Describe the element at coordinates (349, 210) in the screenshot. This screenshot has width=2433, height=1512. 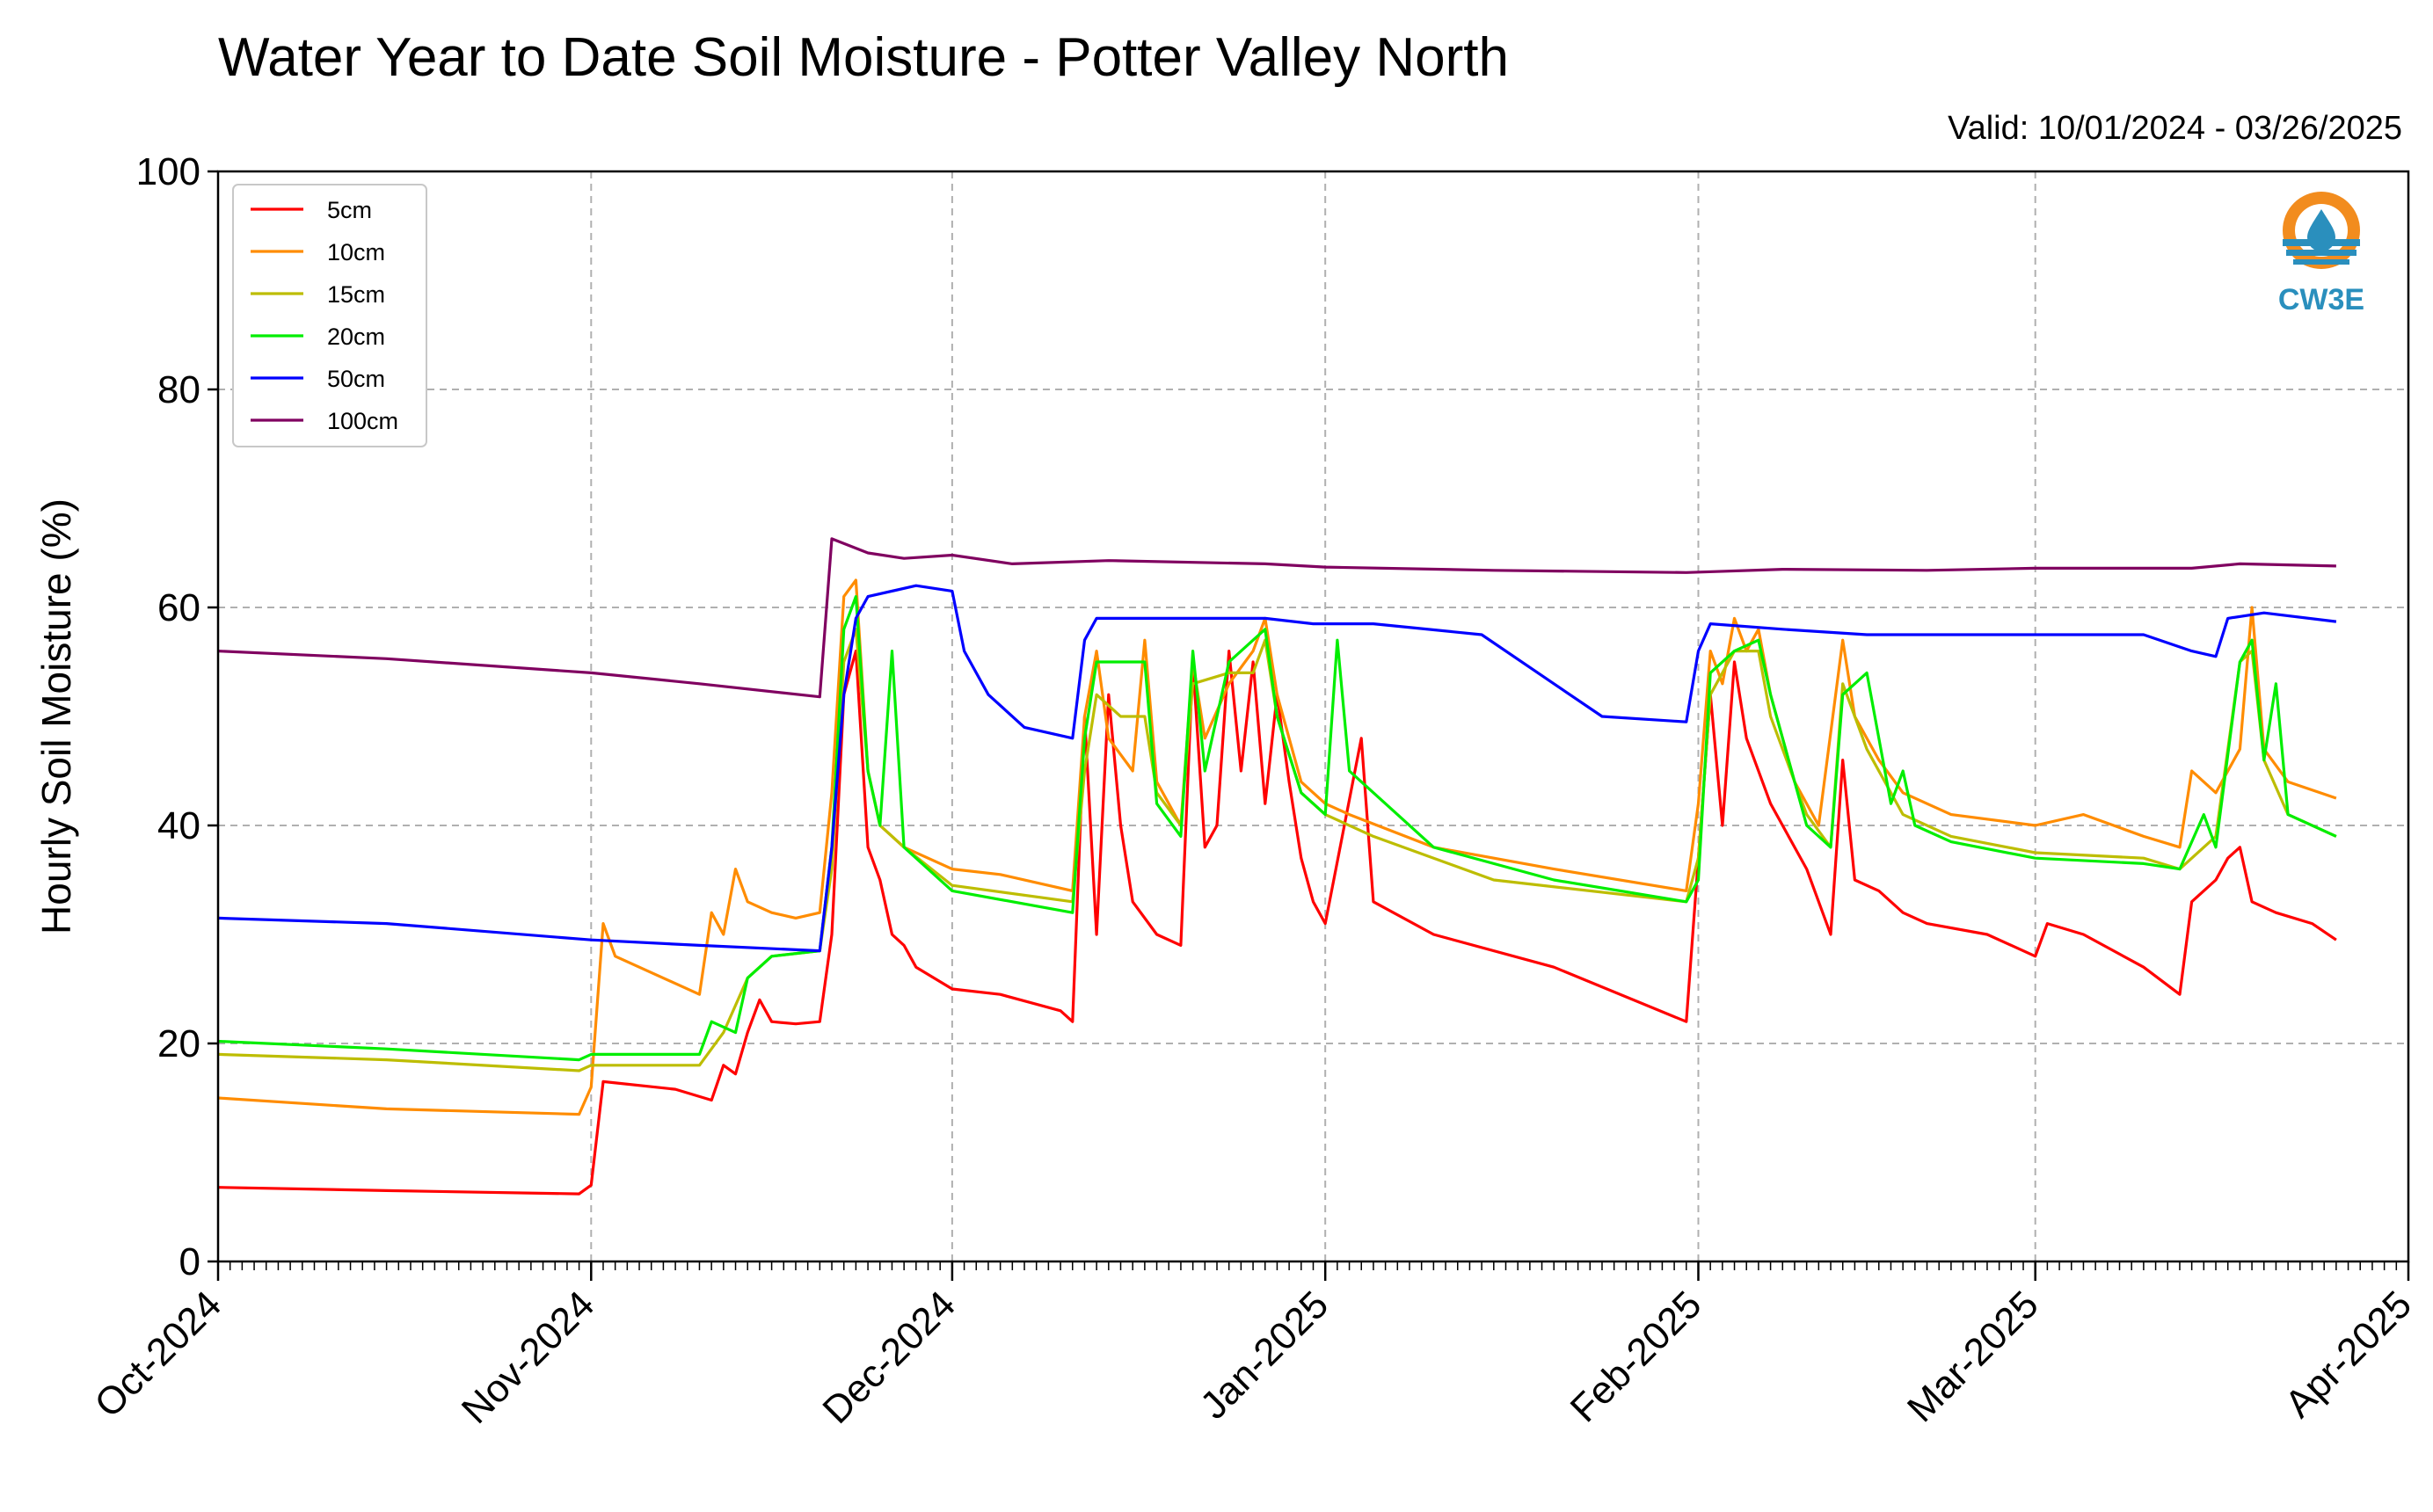
I see `legend-label-5cm: 5cm` at that location.